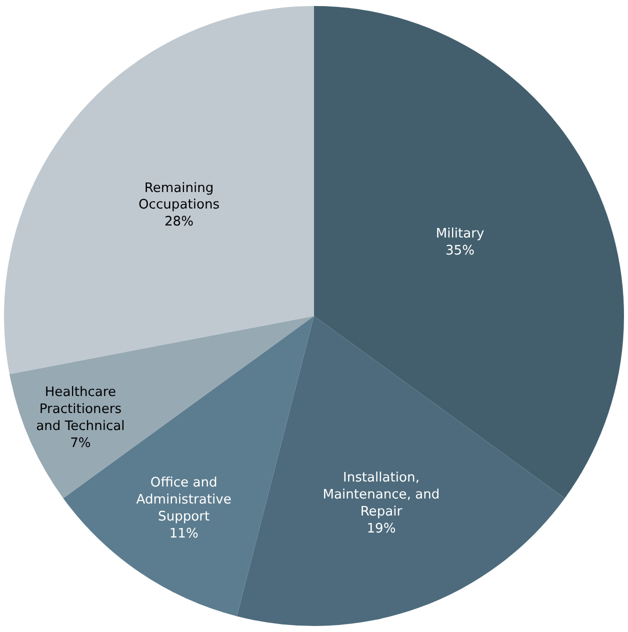 The width and height of the screenshot is (628, 632). Describe the element at coordinates (184, 499) in the screenshot. I see `slice-label: Office and Administrative Support` at that location.